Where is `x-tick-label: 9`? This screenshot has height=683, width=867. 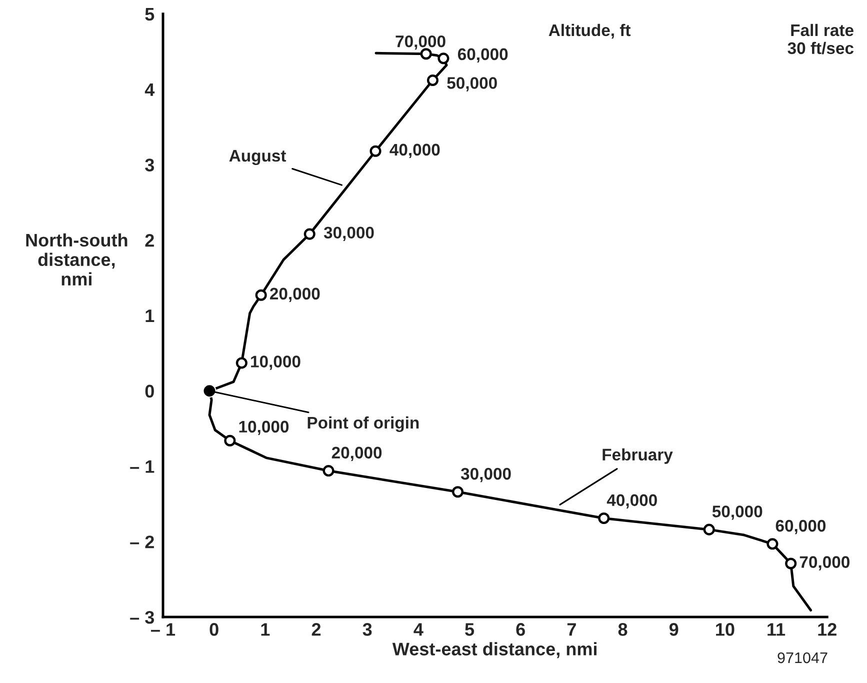 x-tick-label: 9 is located at coordinates (673, 629).